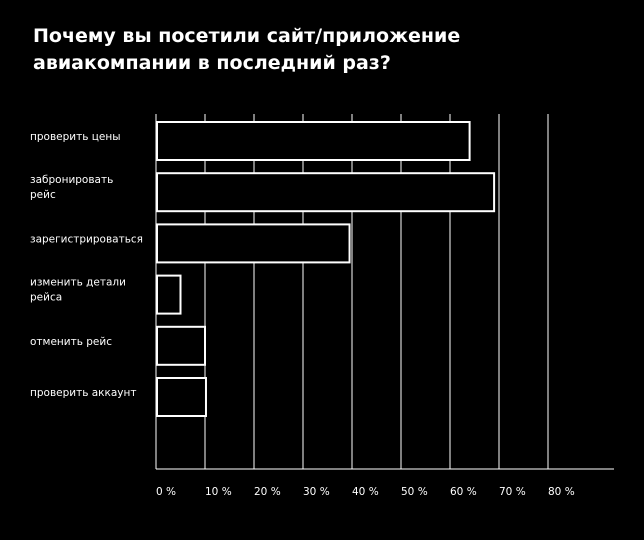 Image resolution: width=644 pixels, height=540 pixels. What do you see at coordinates (78, 290) in the screenshot?
I see `category-label-3: изменить детали рейса` at bounding box center [78, 290].